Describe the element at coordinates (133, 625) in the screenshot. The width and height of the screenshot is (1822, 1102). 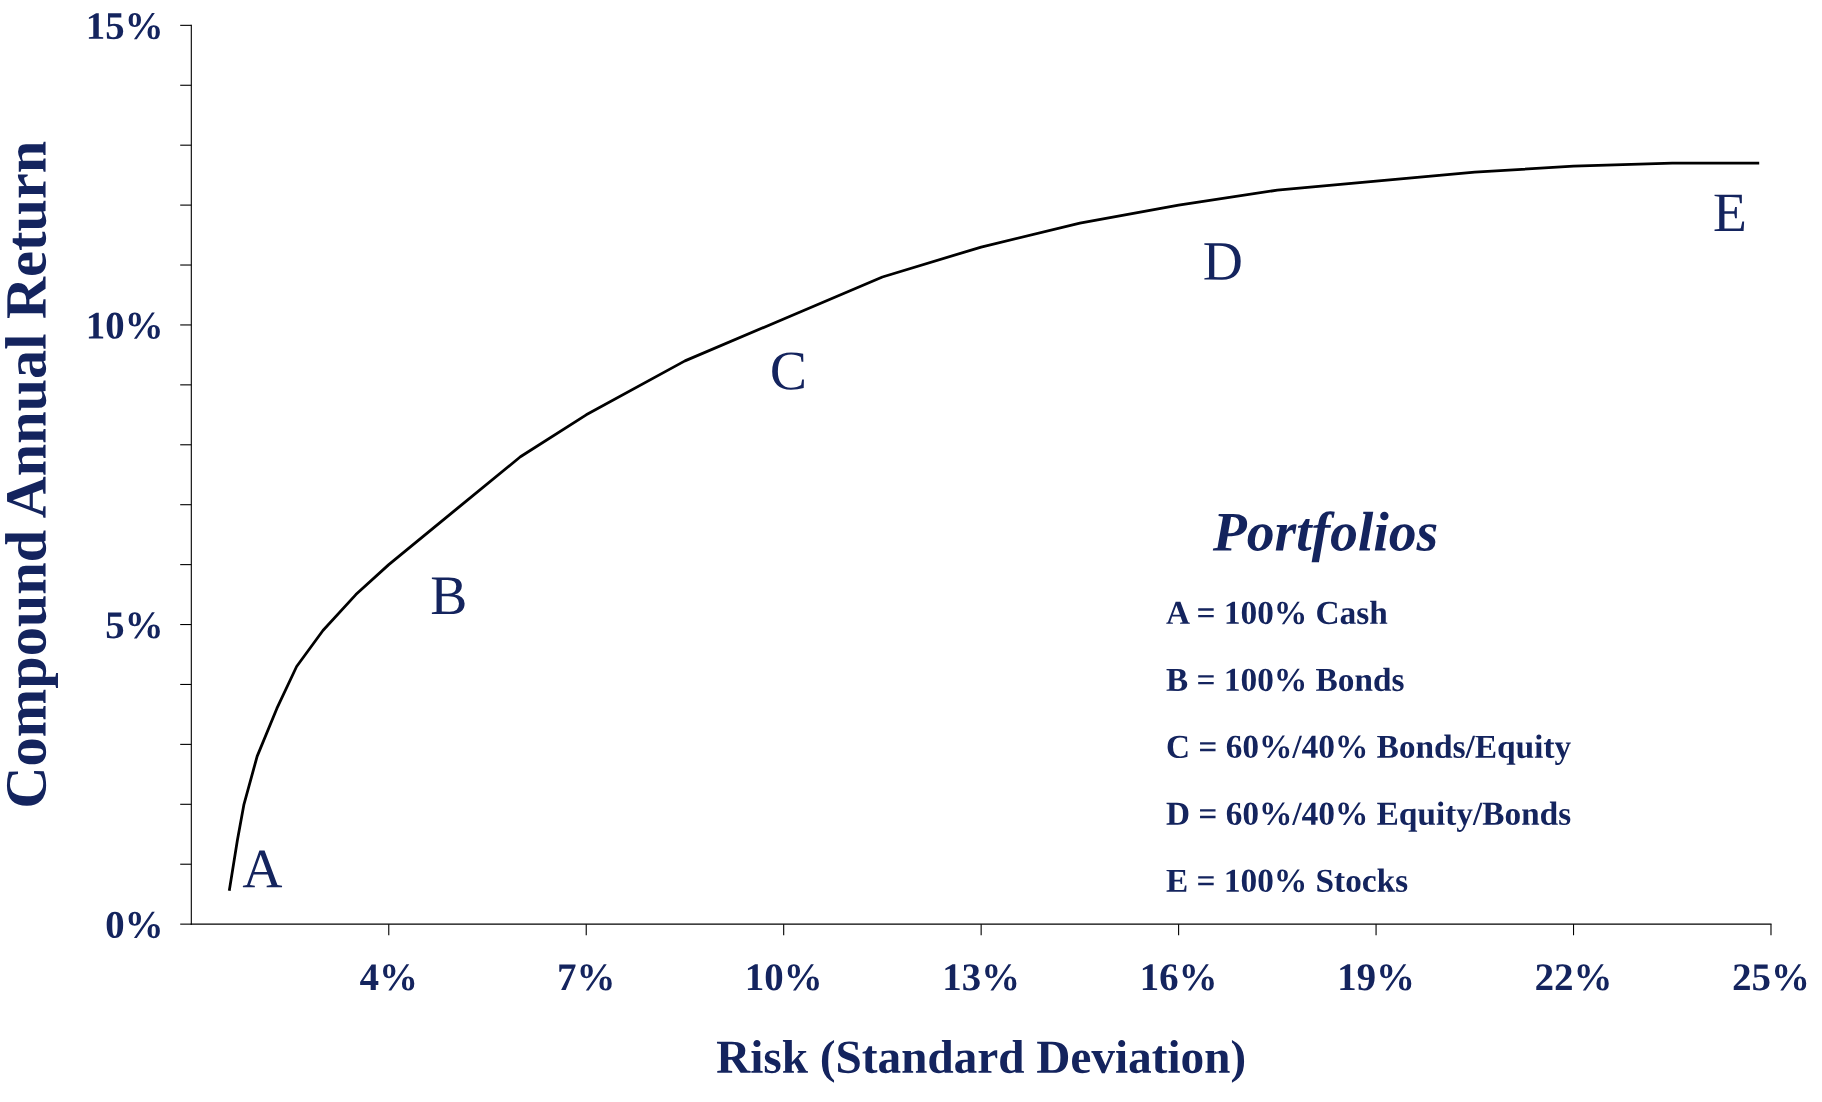
I see `y-tick-label: 5%` at that location.